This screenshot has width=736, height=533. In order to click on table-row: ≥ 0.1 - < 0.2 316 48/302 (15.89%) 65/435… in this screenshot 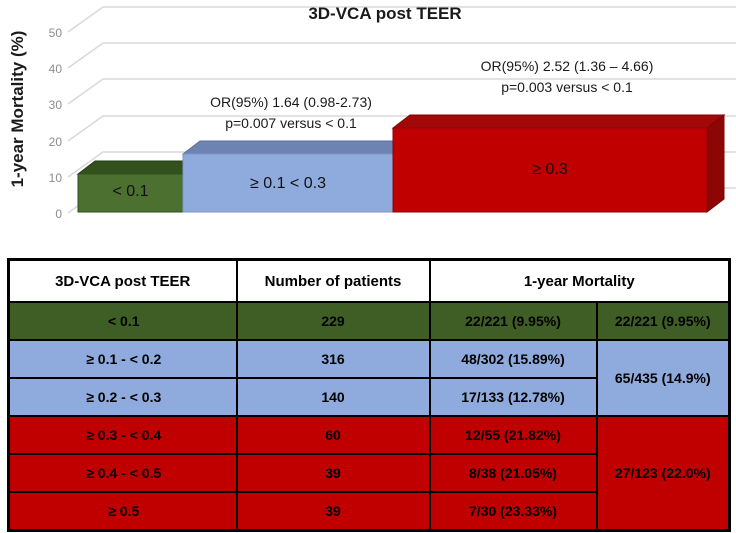, I will do `click(369, 378)`.